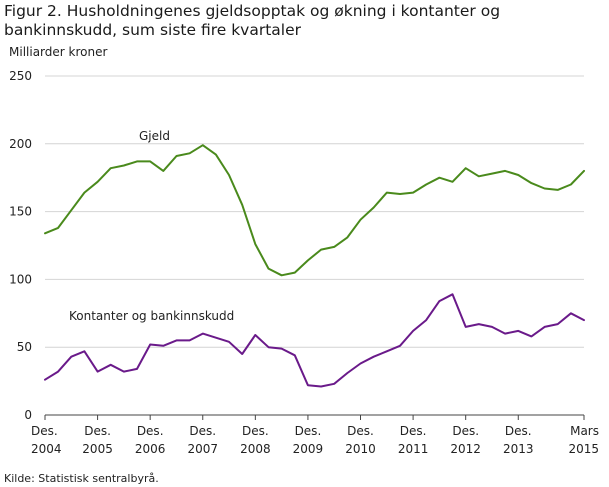 This screenshot has height=487, width=609. Describe the element at coordinates (465, 449) in the screenshot. I see `x-tick-label-bottom: 2012` at that location.